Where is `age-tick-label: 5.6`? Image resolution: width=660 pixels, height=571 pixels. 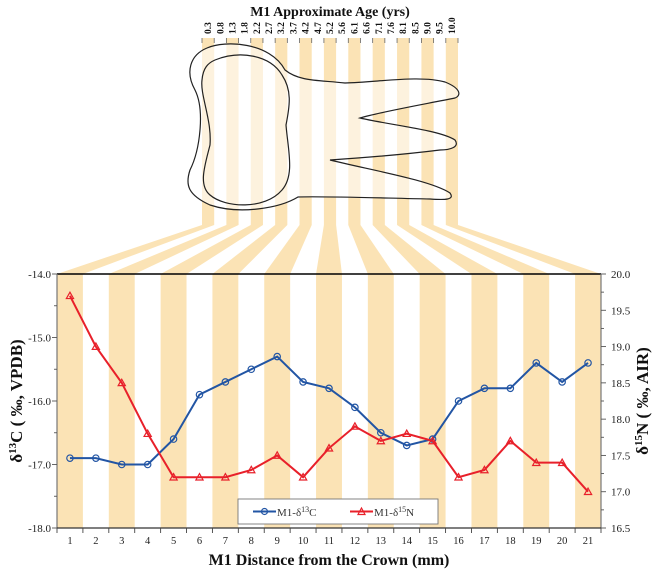 age-tick-label: 5.6 is located at coordinates (343, 28).